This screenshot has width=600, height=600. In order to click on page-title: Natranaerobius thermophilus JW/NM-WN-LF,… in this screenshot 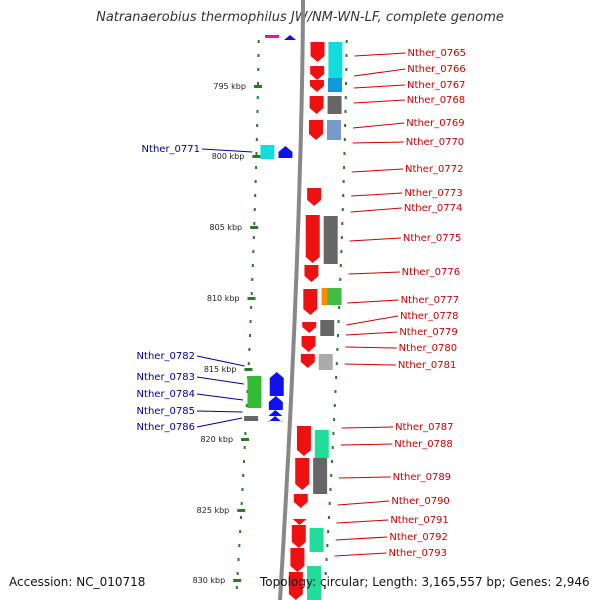, I will do `click(300, 17)`.